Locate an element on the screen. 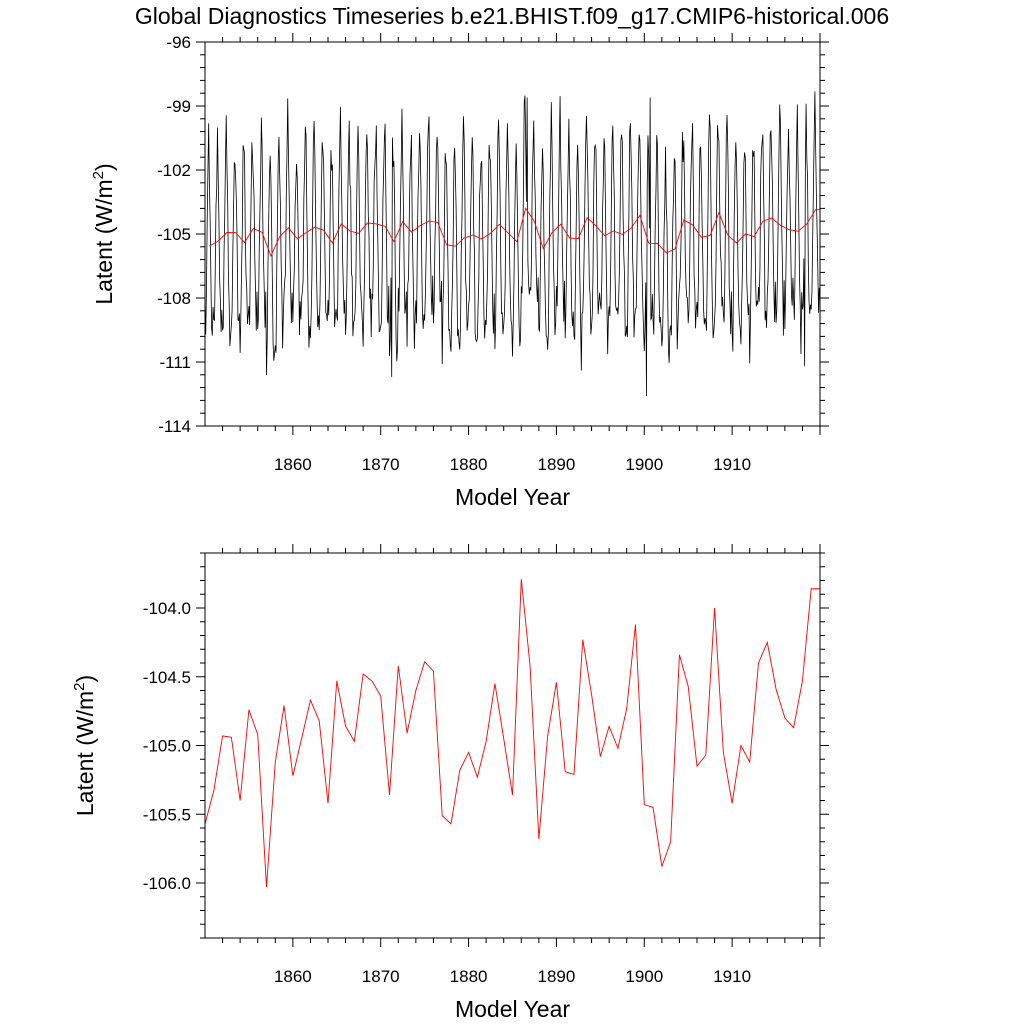 The image size is (1024, 1024). y-tick-label: -96 is located at coordinates (178, 42).